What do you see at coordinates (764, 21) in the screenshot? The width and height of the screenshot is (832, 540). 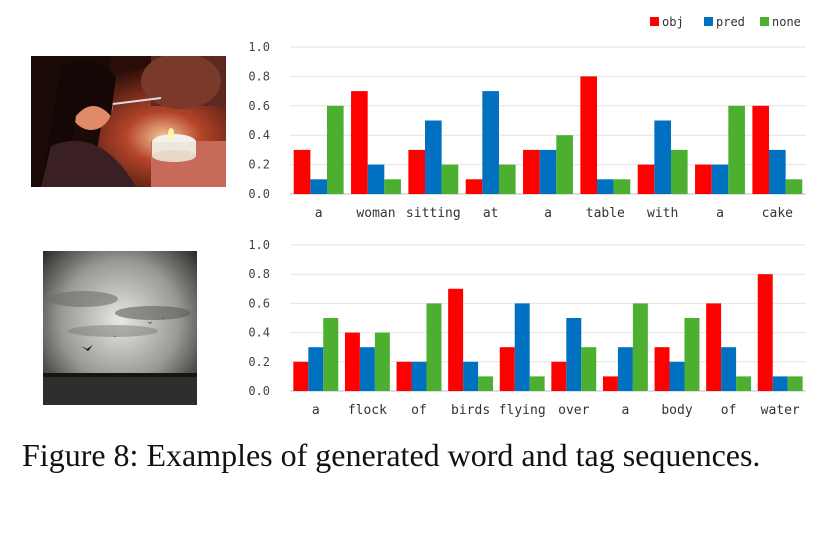 I see `legend-swatch-none` at bounding box center [764, 21].